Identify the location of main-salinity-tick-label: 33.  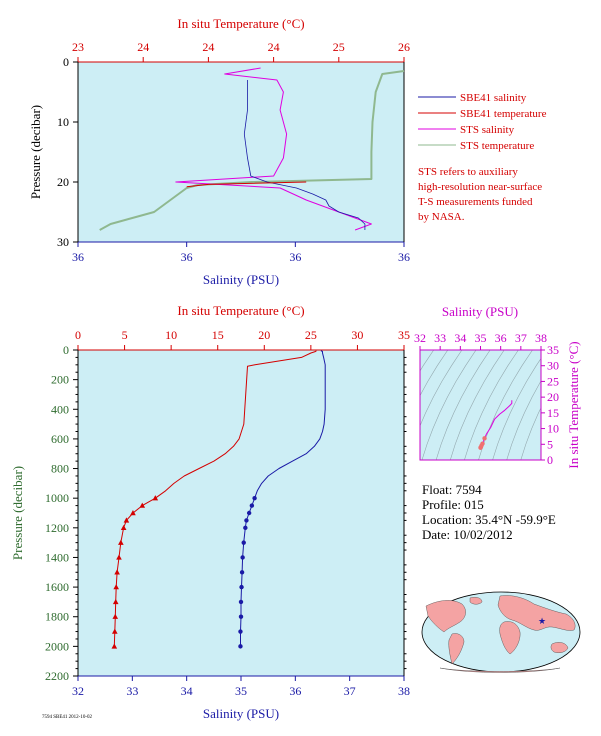
(132, 691).